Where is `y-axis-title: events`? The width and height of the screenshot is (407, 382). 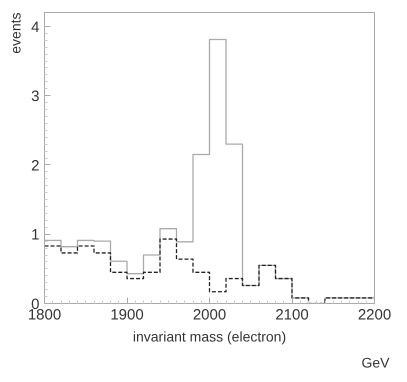
y-axis-title: events is located at coordinates (16, 33).